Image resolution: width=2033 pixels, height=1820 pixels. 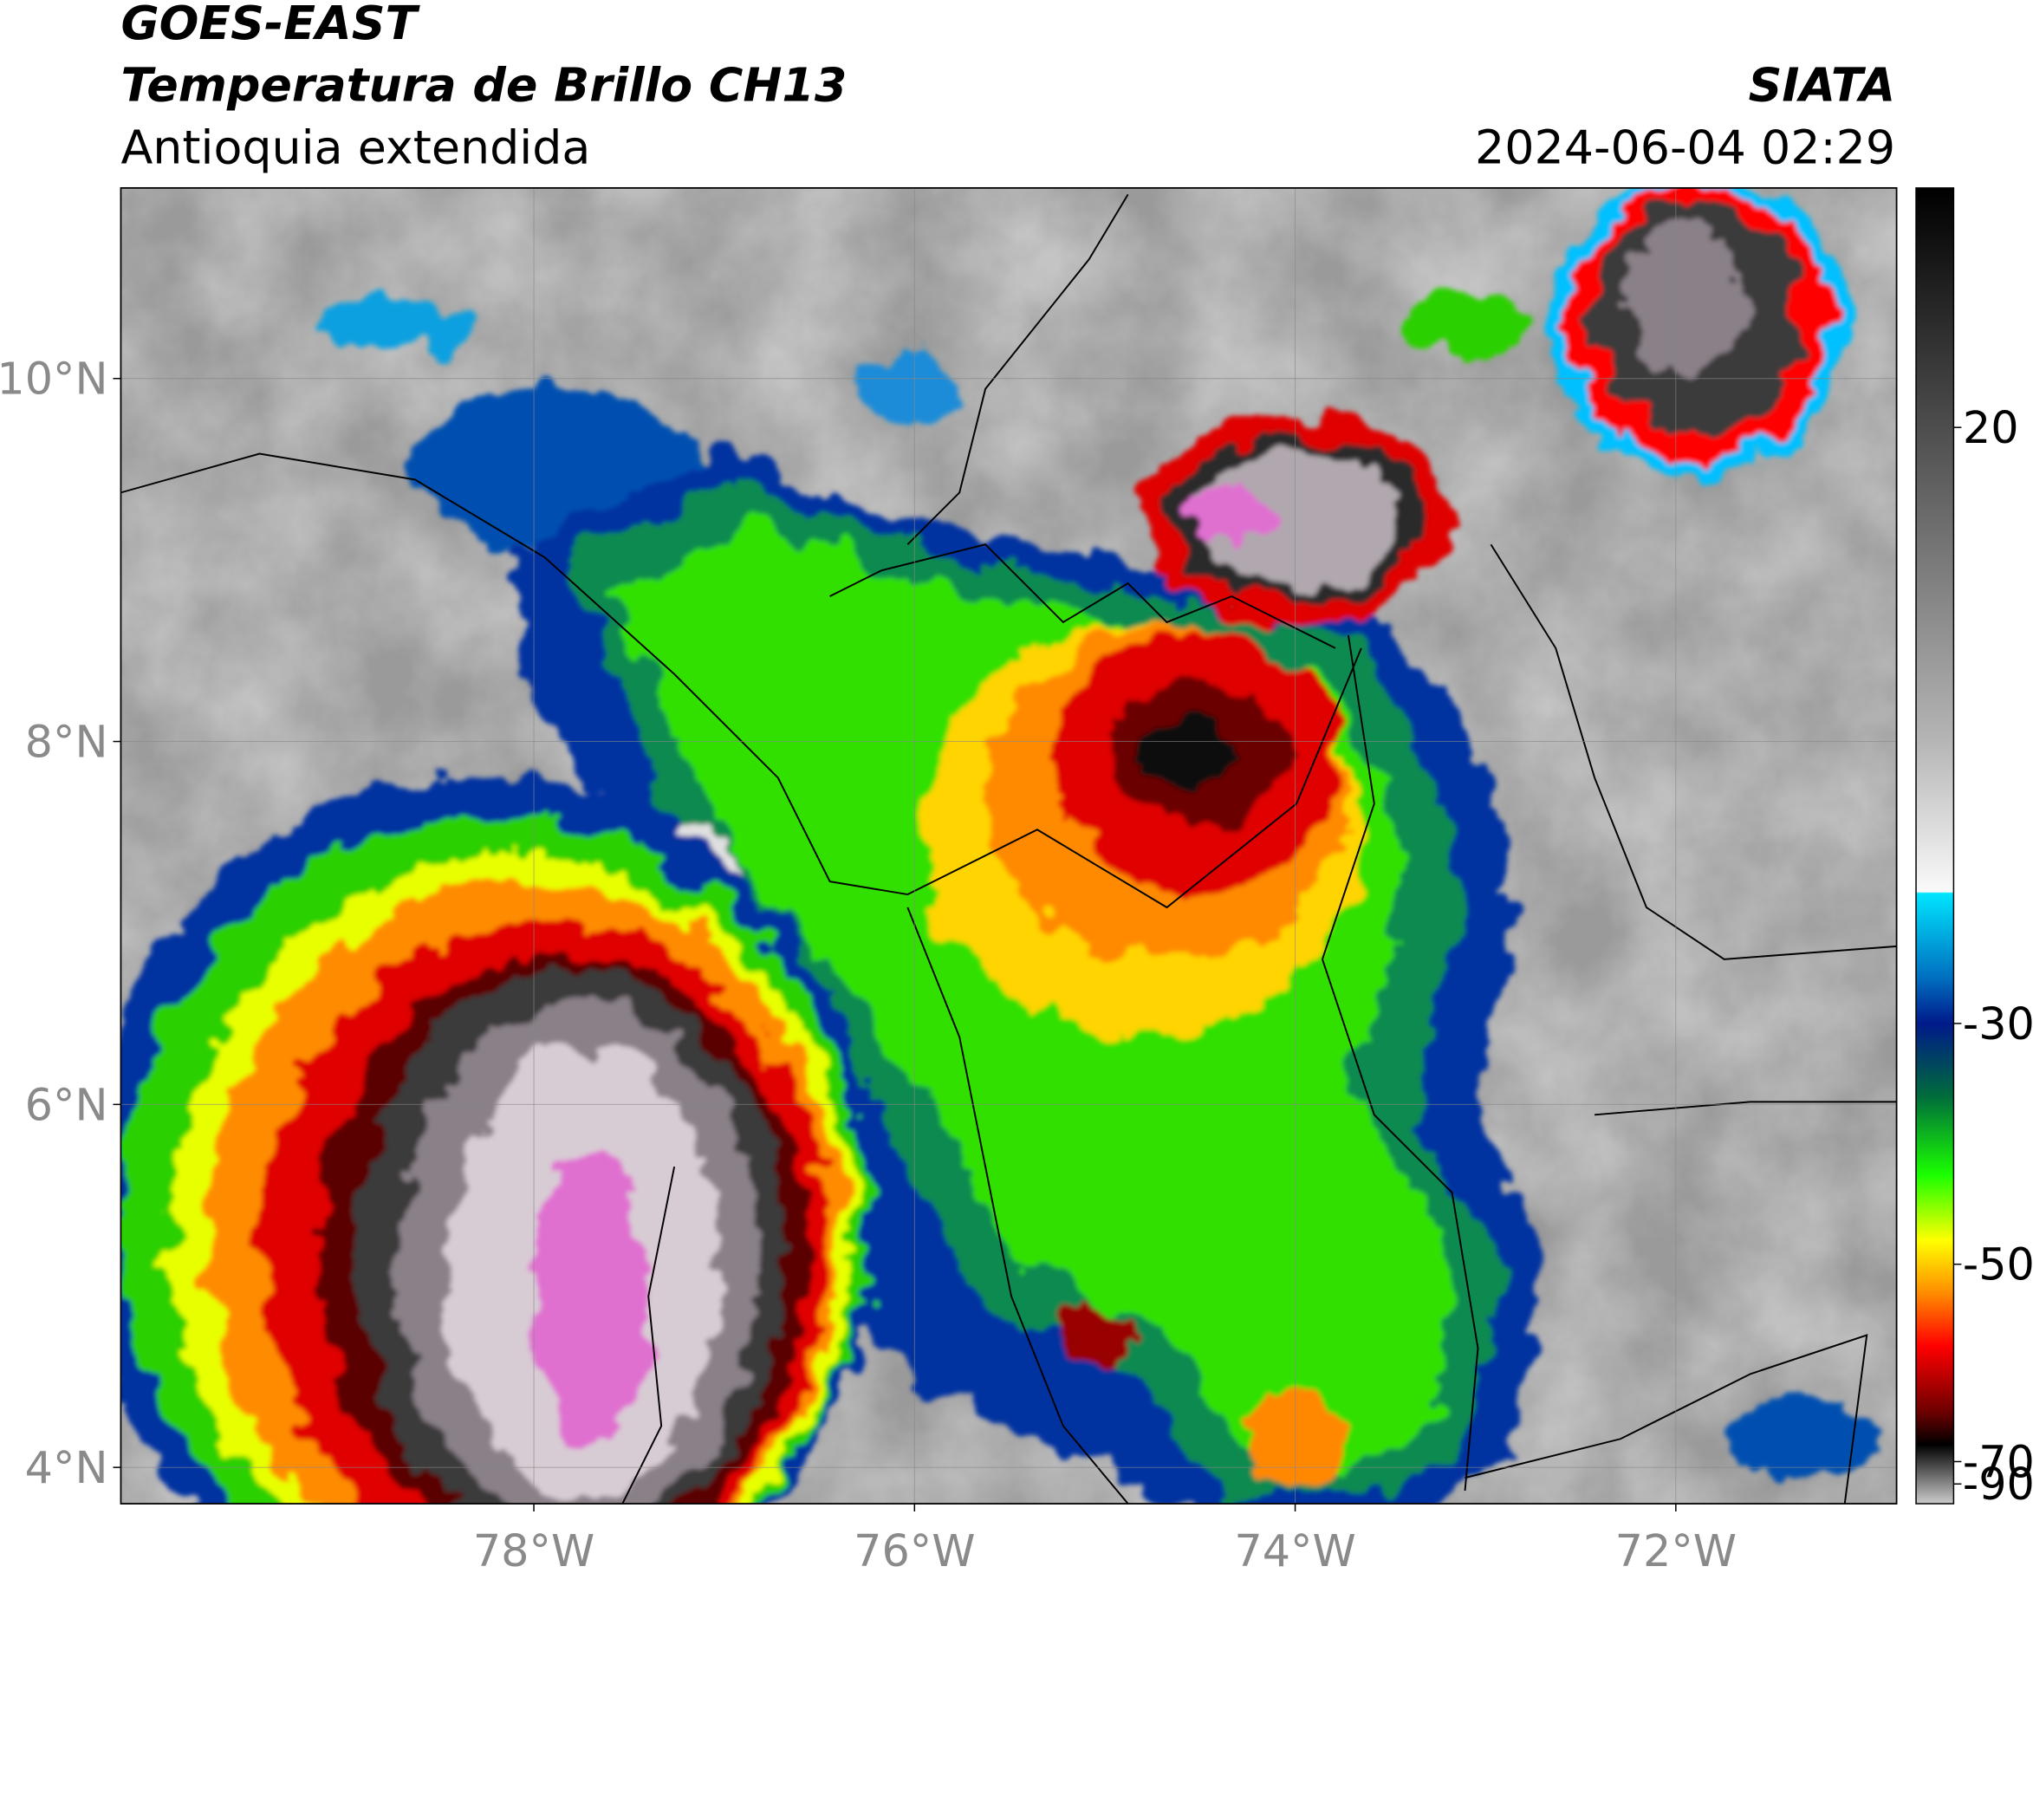 I want to click on region: Antioquia extendida, so click(x=355, y=147).